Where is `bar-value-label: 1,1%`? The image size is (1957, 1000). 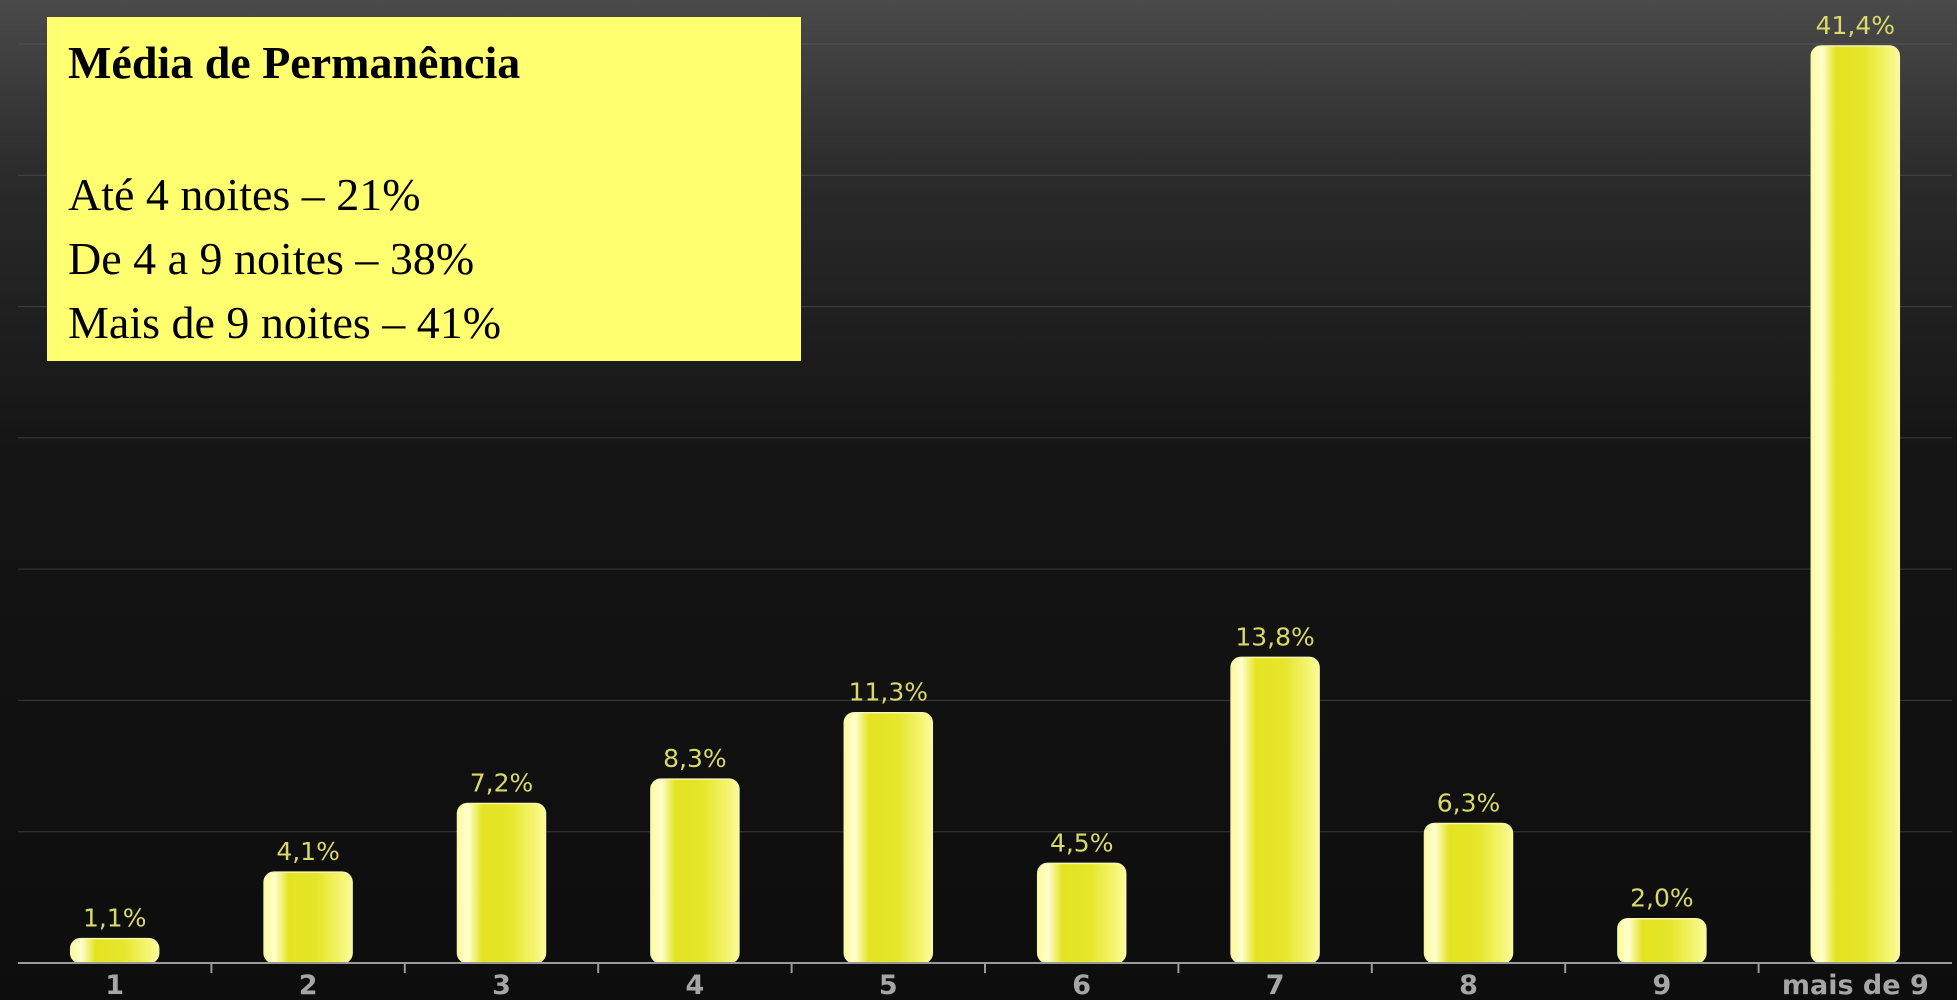
bar-value-label: 1,1% is located at coordinates (115, 918).